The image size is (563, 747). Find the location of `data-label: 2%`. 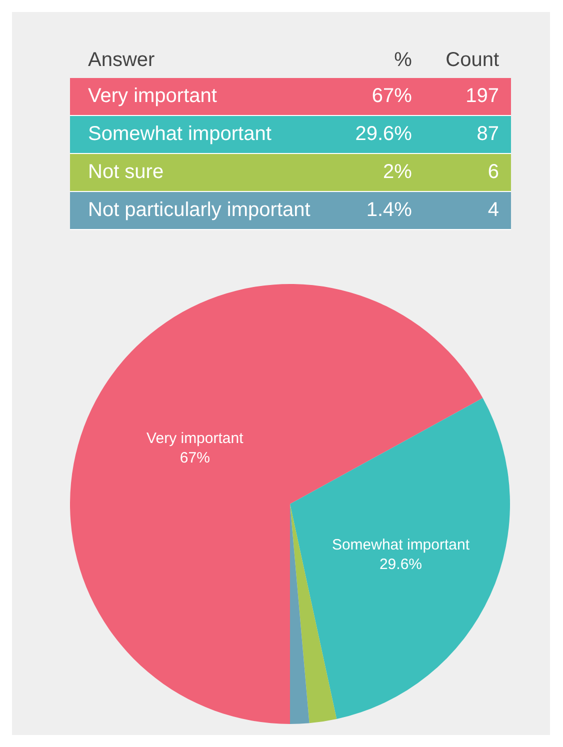

data-label: 2% is located at coordinates (378, 173).